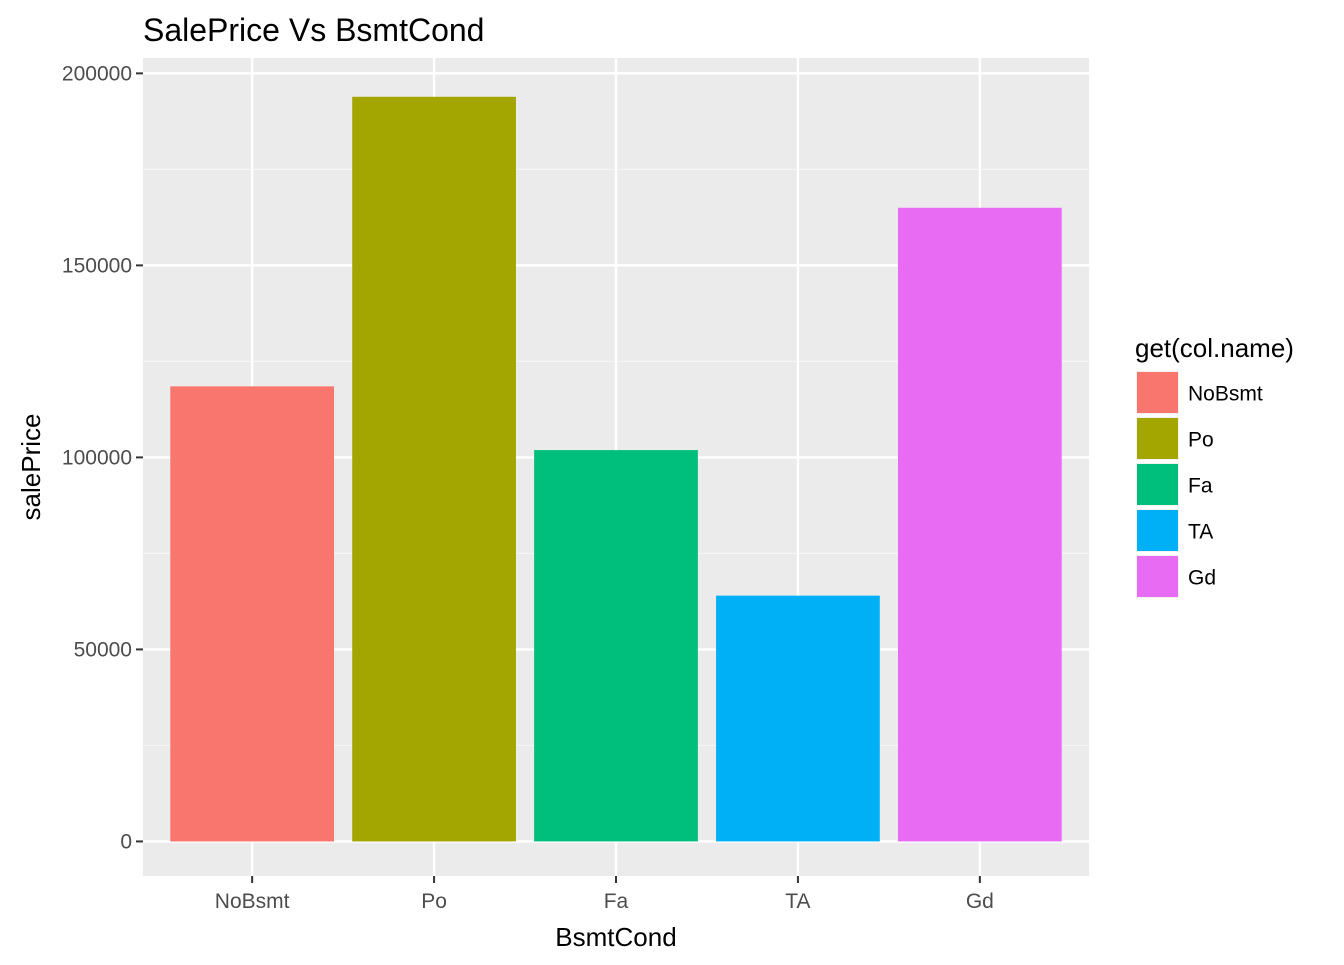 This screenshot has width=1344, height=965. Describe the element at coordinates (31, 467) in the screenshot. I see `y-axis-label: salePrice` at that location.